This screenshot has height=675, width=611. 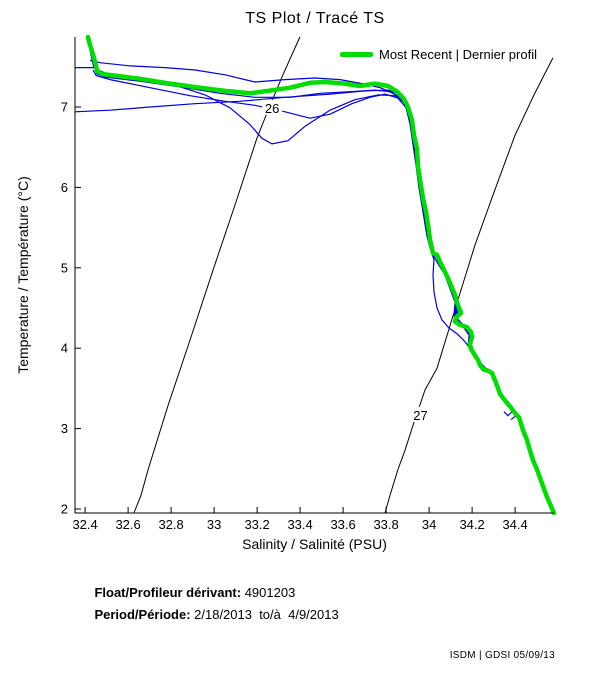 I want to click on x-axis-label: Salinity / Salinité (PSU), so click(x=314, y=544).